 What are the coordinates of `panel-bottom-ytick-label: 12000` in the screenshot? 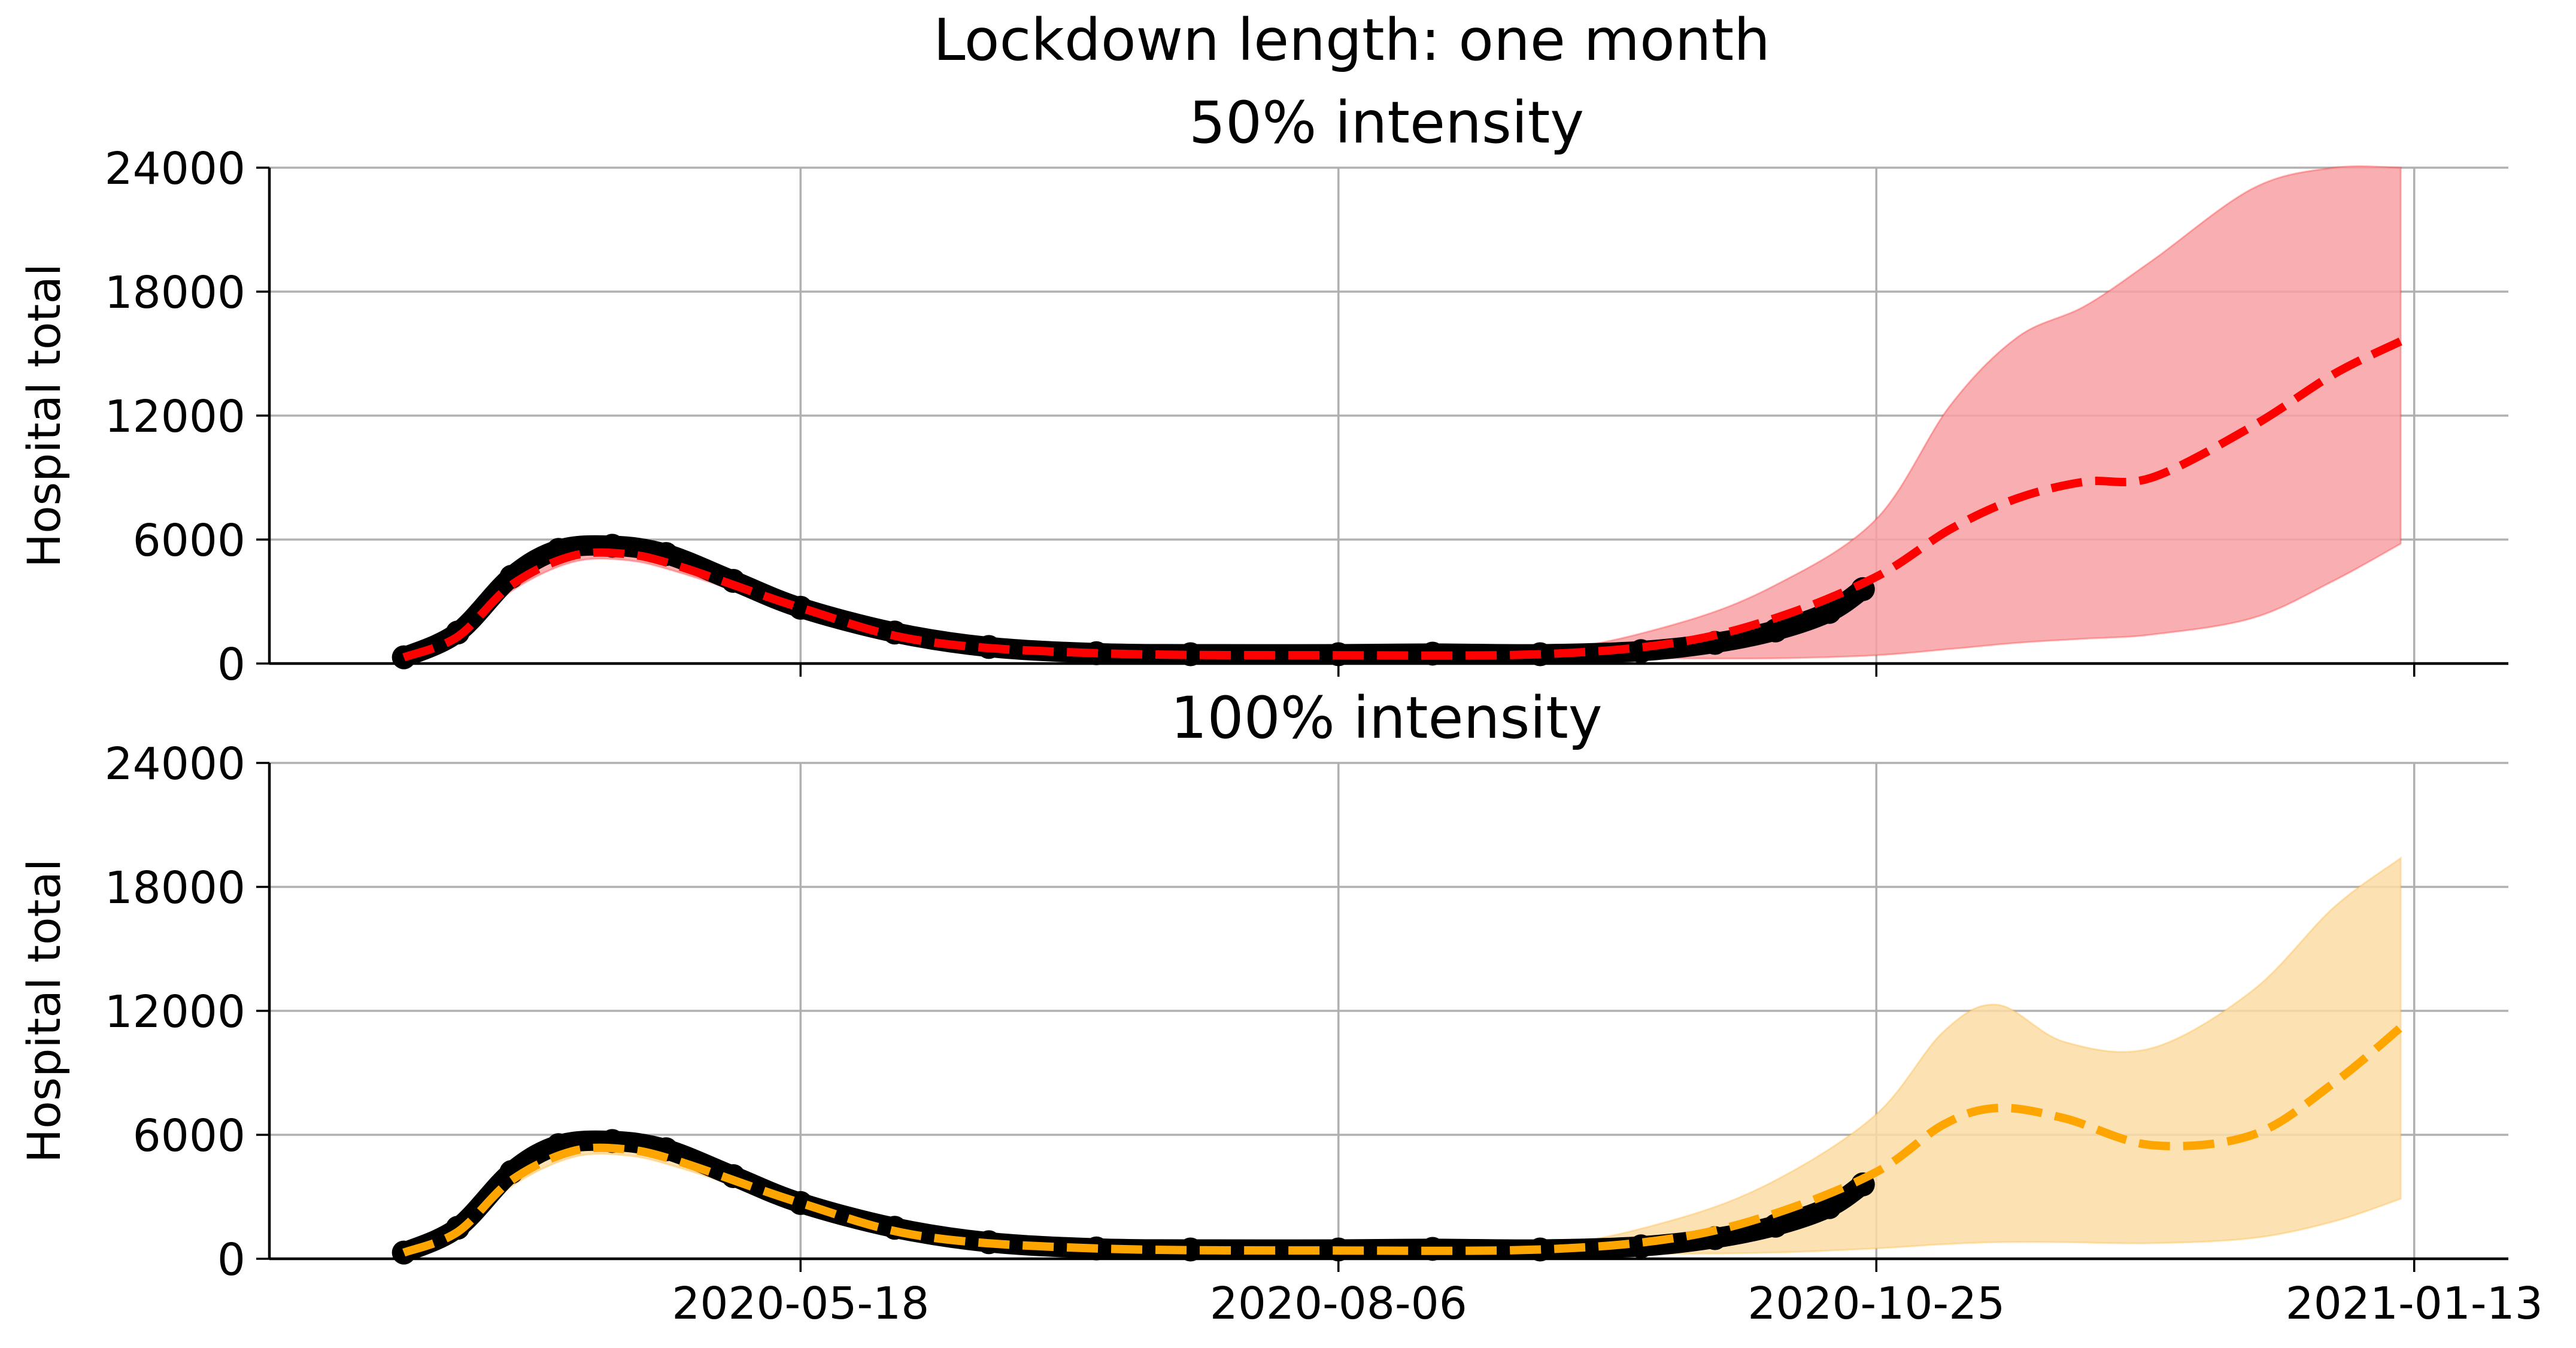 It's located at (175, 1012).